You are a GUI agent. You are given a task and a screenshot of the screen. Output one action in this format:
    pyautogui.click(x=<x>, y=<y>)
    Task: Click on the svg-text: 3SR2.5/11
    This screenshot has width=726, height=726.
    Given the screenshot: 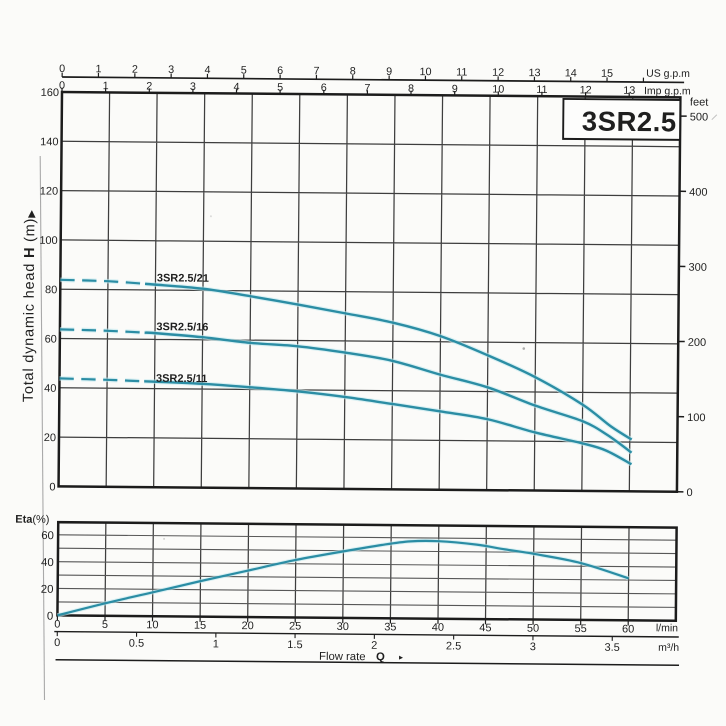 What is the action you would take?
    pyautogui.click(x=181, y=379)
    